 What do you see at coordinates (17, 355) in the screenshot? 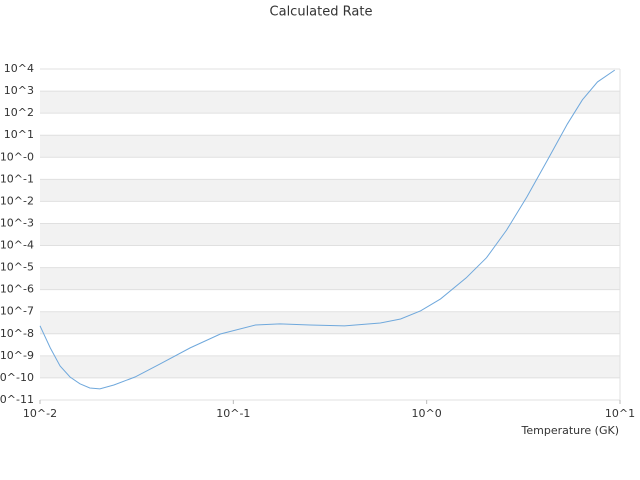
I see `y-tick-label: 10^-9` at bounding box center [17, 355].